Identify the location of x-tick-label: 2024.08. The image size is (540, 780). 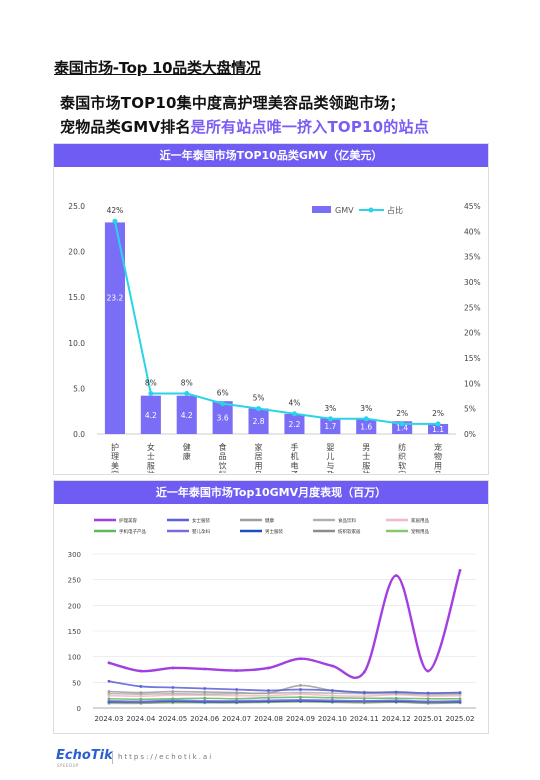
(268, 719).